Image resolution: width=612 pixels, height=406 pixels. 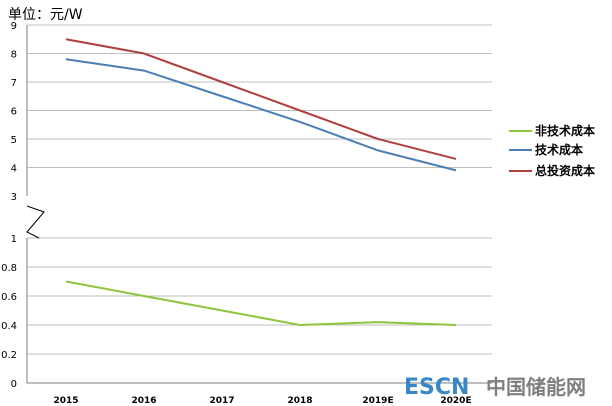 I want to click on y-tick-label-lower: 0, so click(x=14, y=384).